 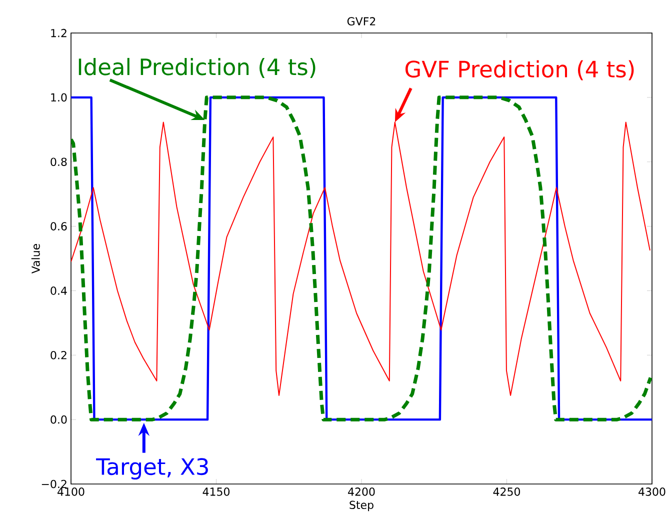 What do you see at coordinates (197, 68) in the screenshot?
I see `annotation: Ideal Prediction (4 ts)` at bounding box center [197, 68].